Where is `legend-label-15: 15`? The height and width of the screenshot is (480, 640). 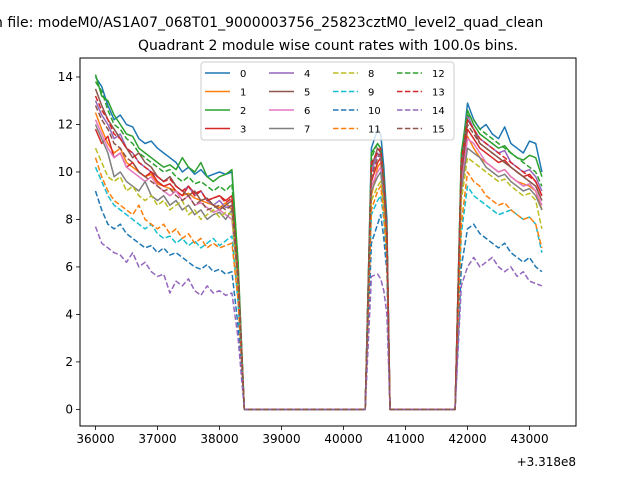 legend-label-15: 15 is located at coordinates (438, 130).